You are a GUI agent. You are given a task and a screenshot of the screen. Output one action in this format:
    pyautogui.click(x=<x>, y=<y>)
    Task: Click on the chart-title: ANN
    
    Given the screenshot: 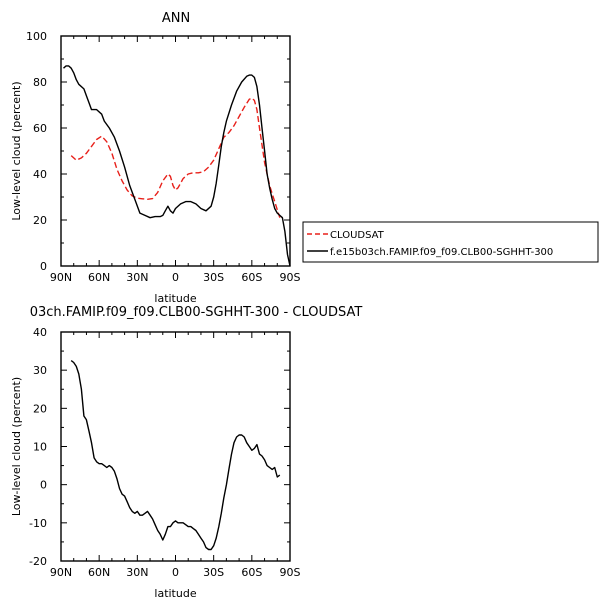 What is the action you would take?
    pyautogui.click(x=176, y=18)
    